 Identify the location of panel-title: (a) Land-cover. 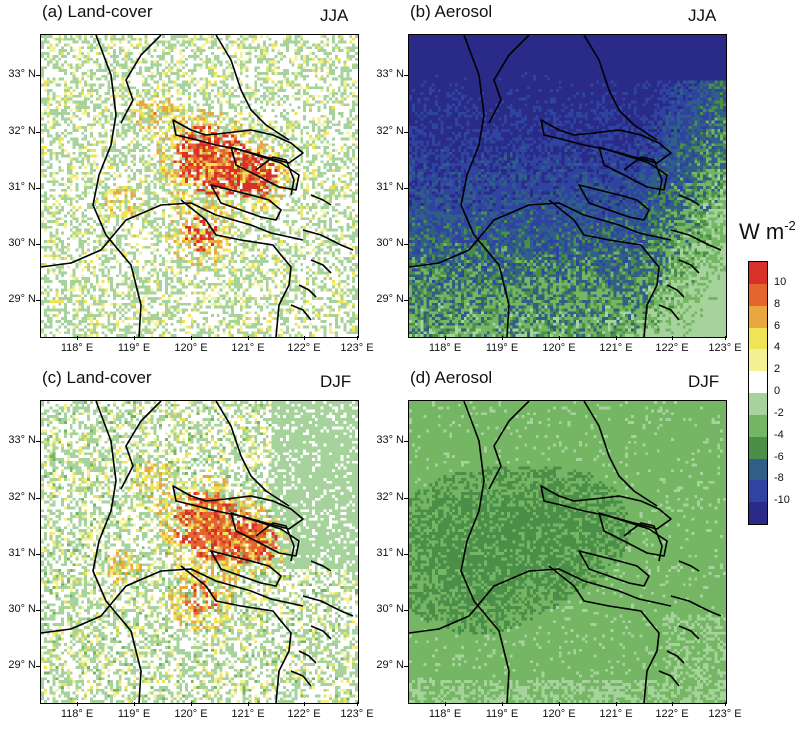
(97, 11).